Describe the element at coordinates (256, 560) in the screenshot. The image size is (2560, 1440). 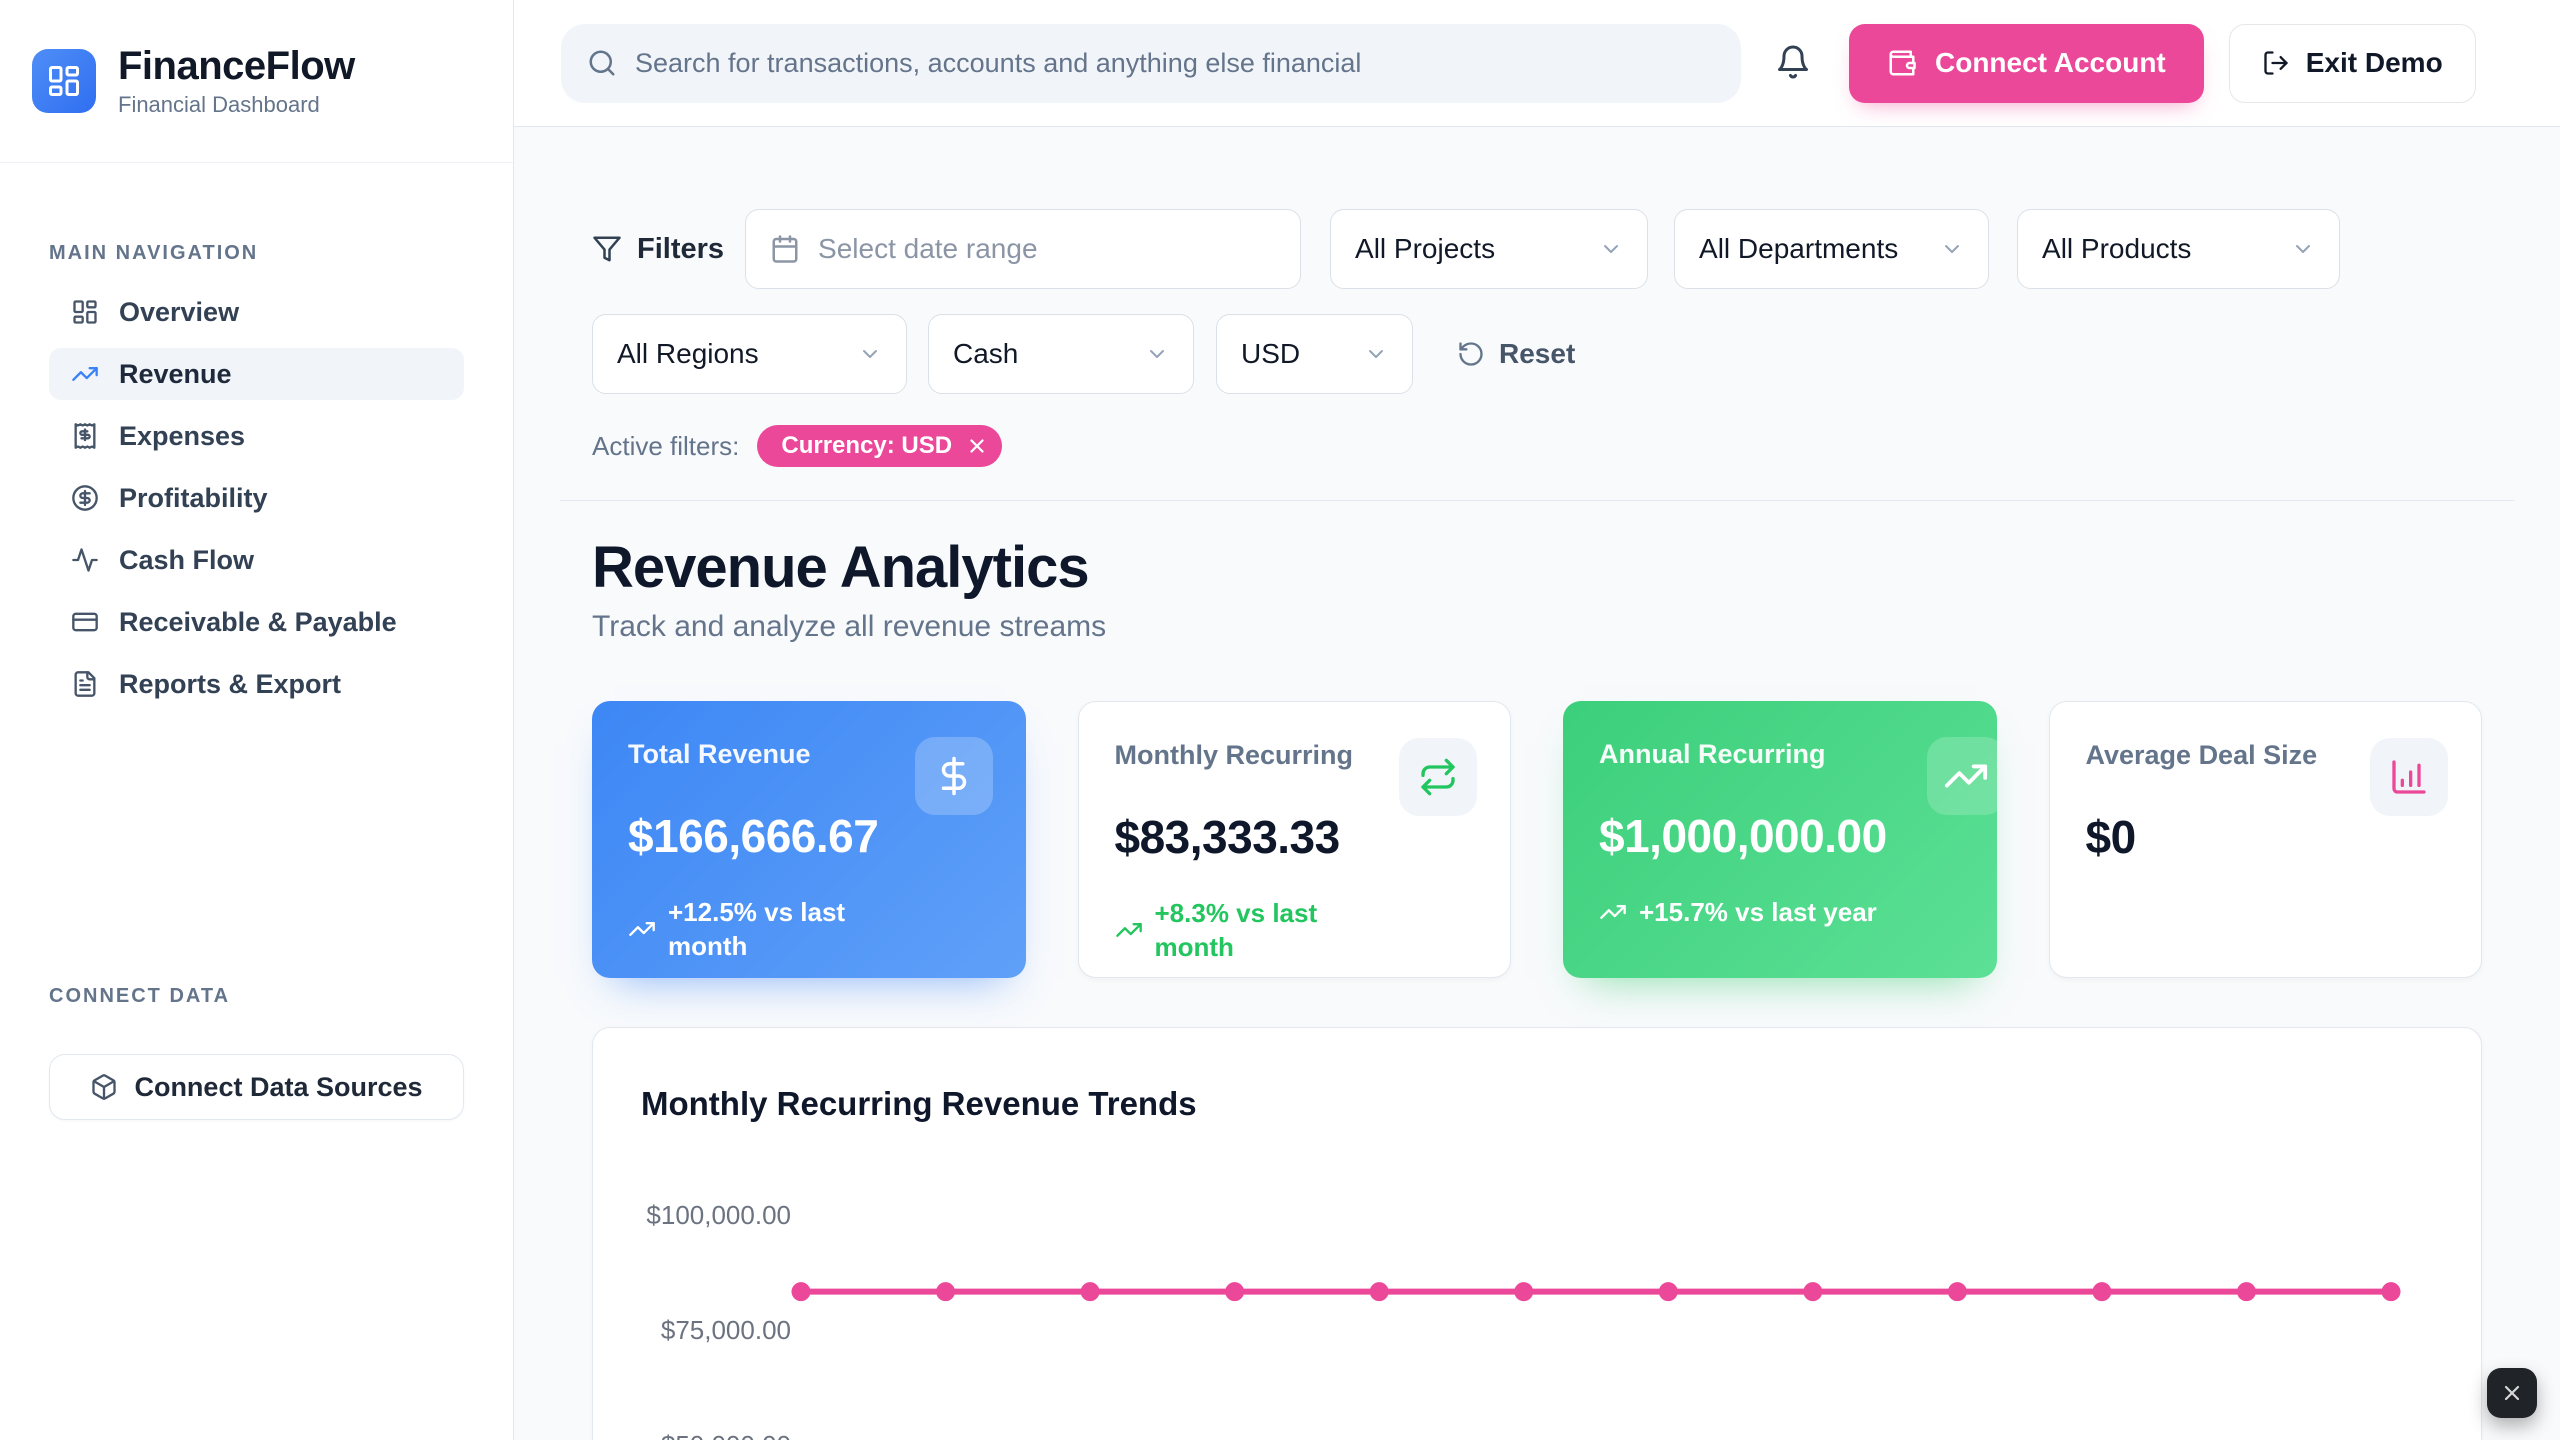
I see `sidebar-item-cash-flow: Cash Flow` at that location.